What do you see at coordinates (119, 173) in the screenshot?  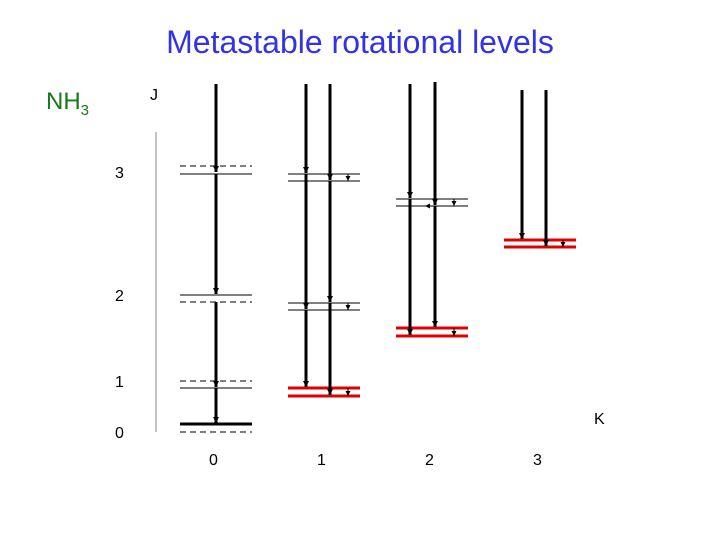 I see `j-tick-3: 3` at bounding box center [119, 173].